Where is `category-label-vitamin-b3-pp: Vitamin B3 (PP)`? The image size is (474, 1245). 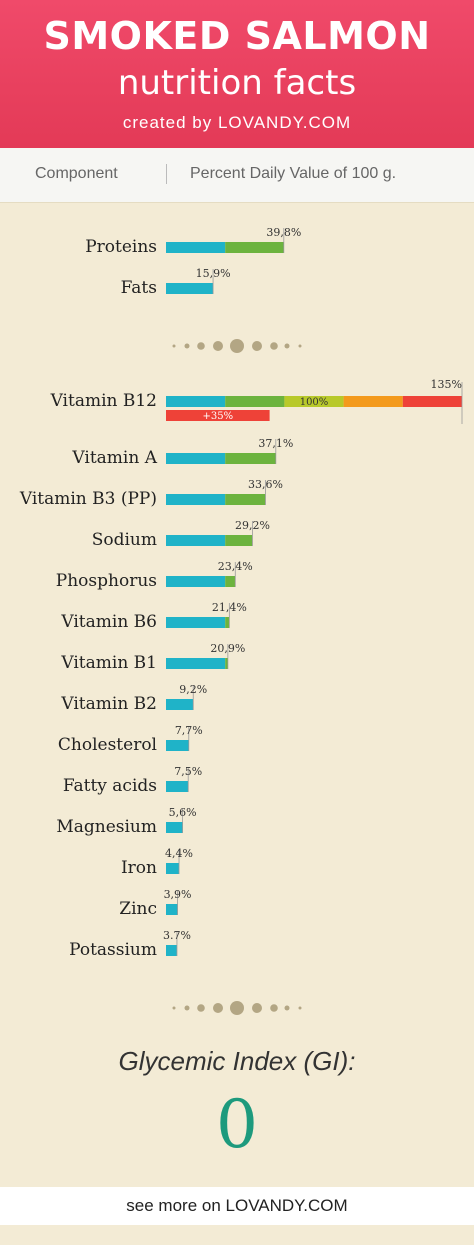
category-label-vitamin-b3-pp: Vitamin B3 (PP) is located at coordinates (88, 499).